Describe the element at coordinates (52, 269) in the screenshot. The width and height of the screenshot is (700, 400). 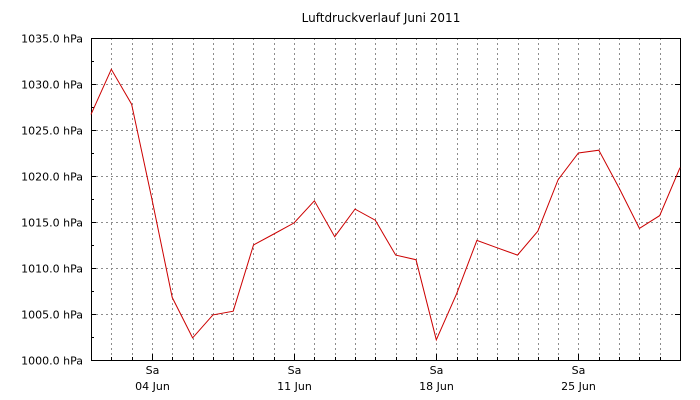
I see `y-tick-label: 1010.0 hPa` at that location.